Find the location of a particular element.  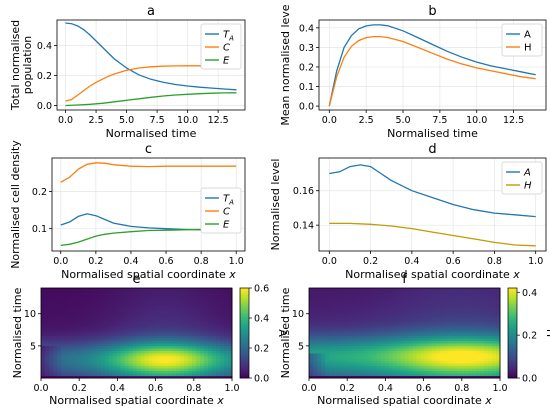

x-tick-label: 2.5 is located at coordinates (366, 120).